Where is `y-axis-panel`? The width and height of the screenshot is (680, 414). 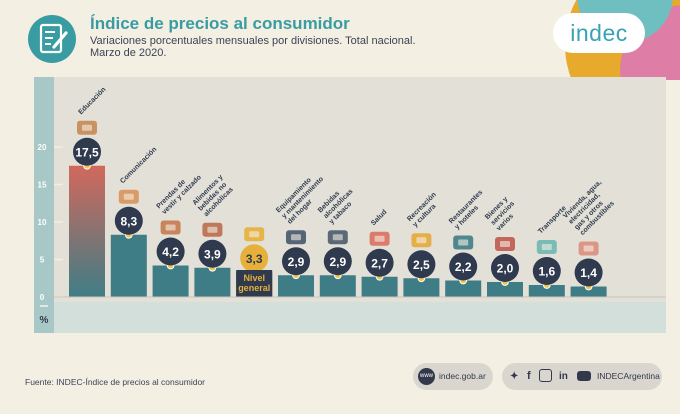 y-axis-panel is located at coordinates (44, 205).